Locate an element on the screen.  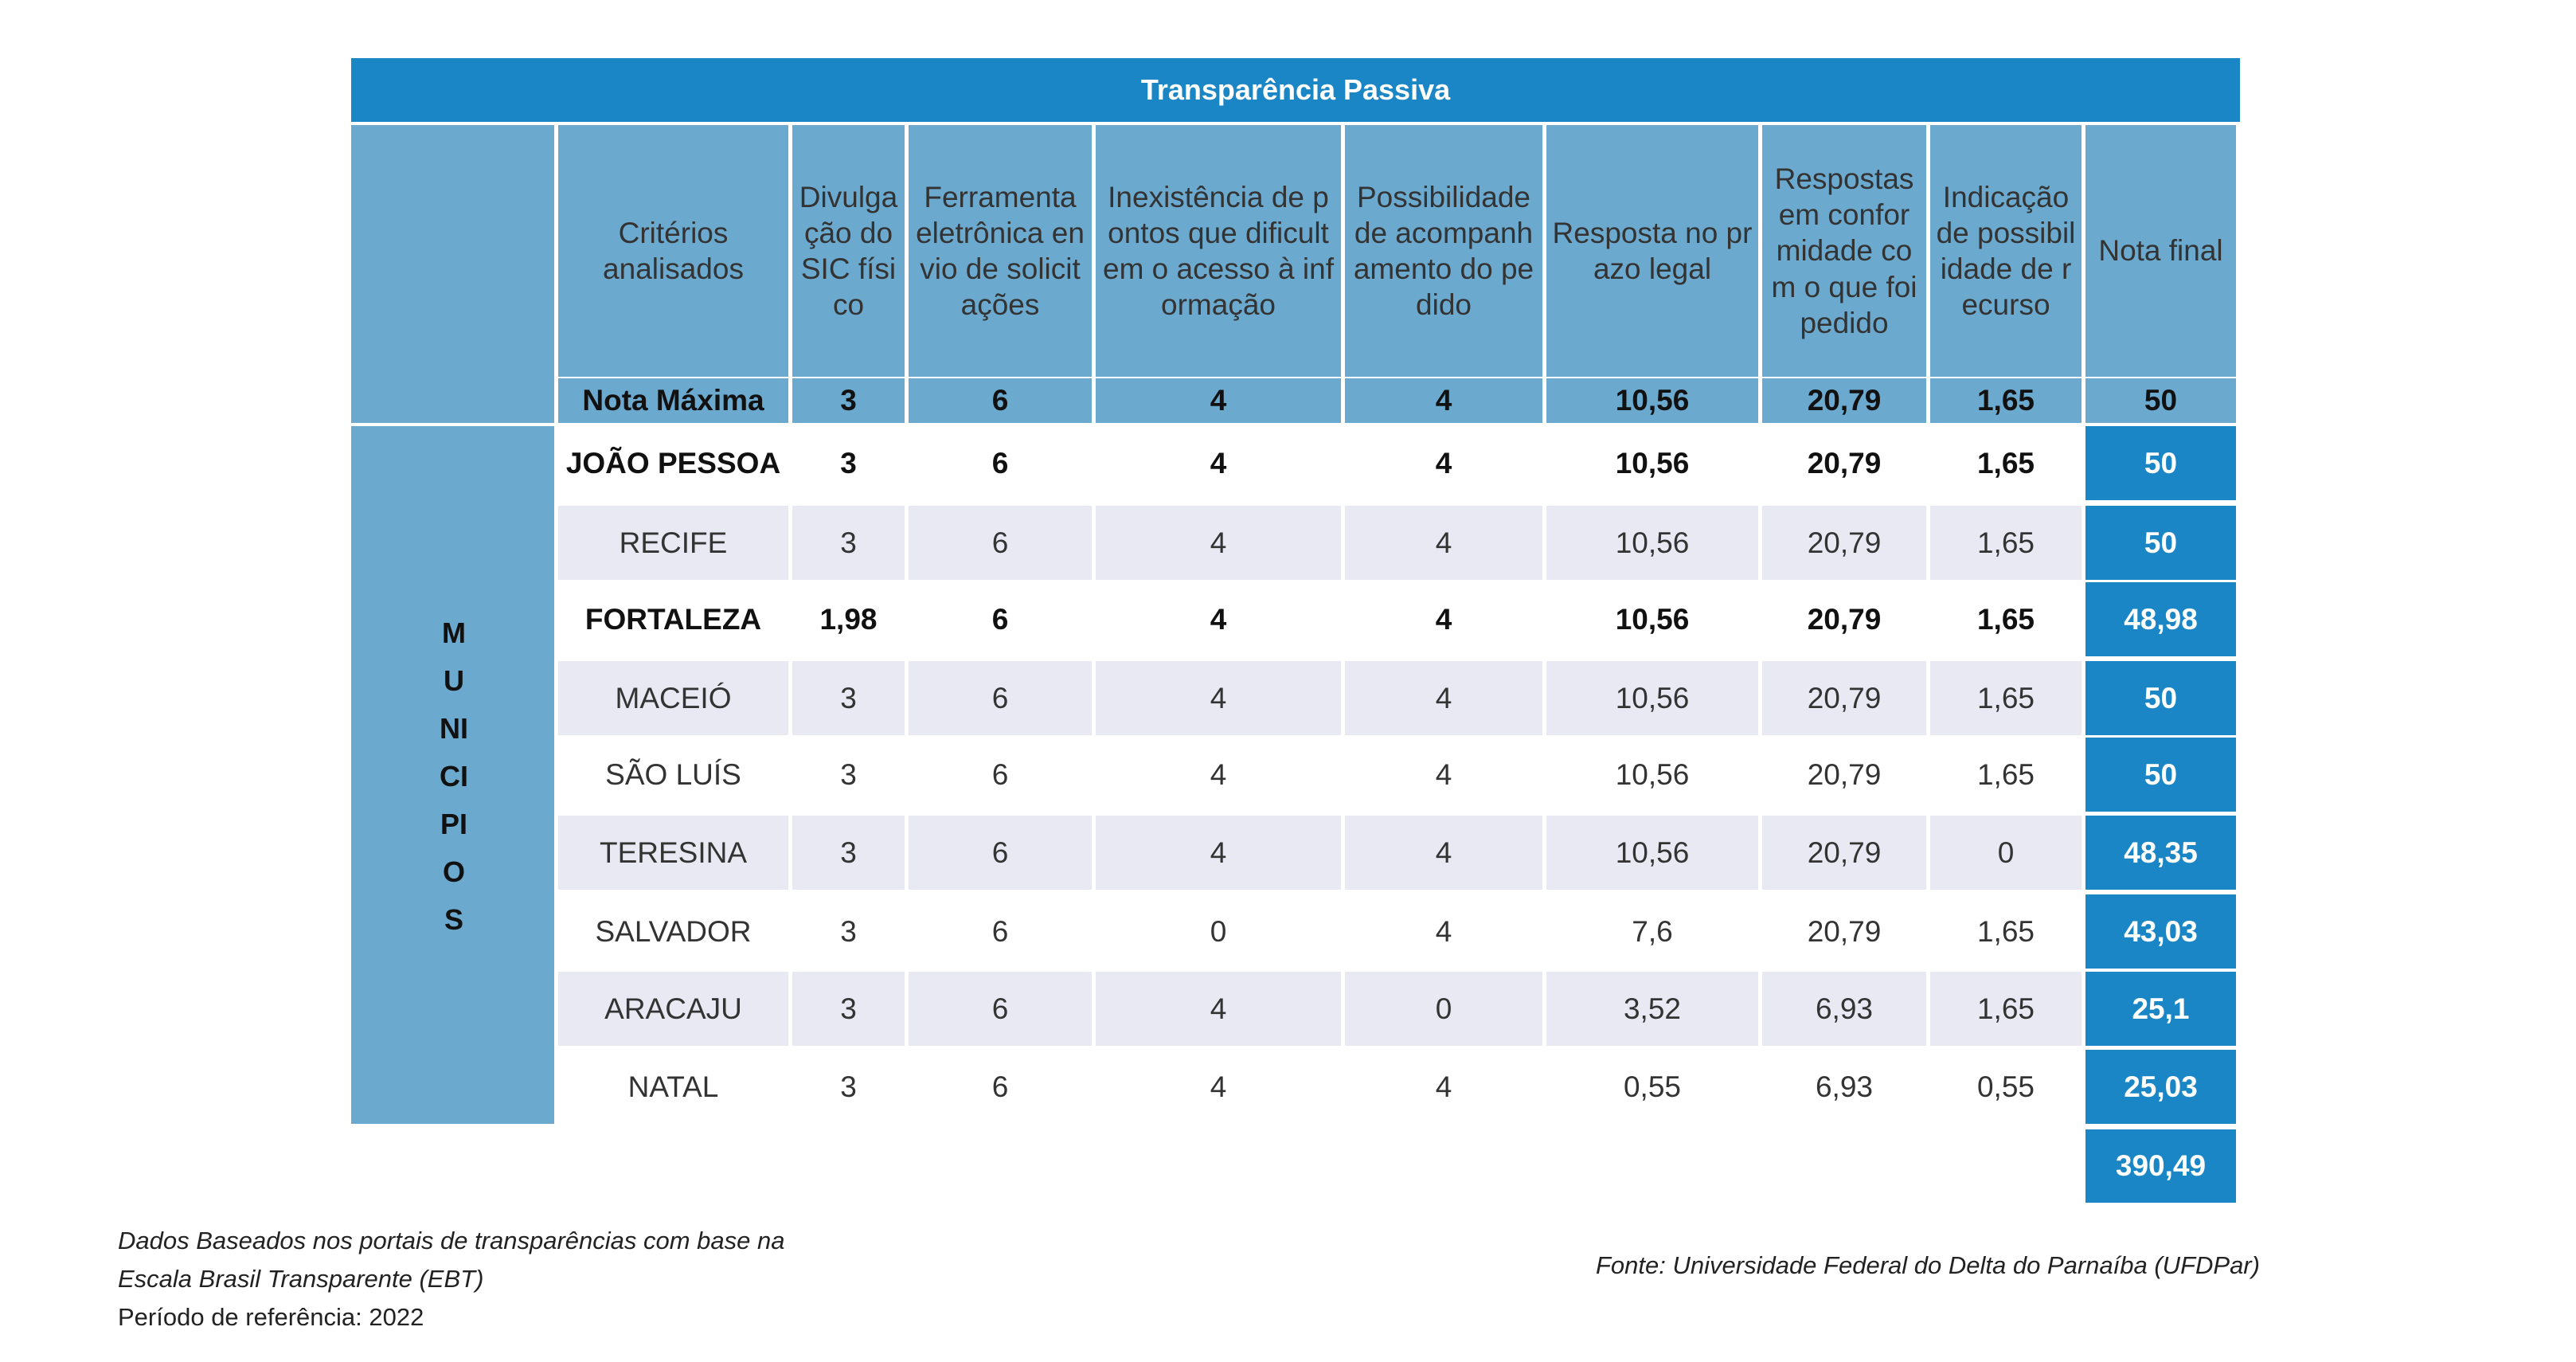
city-name: SÃO LUÍS is located at coordinates (673, 775).